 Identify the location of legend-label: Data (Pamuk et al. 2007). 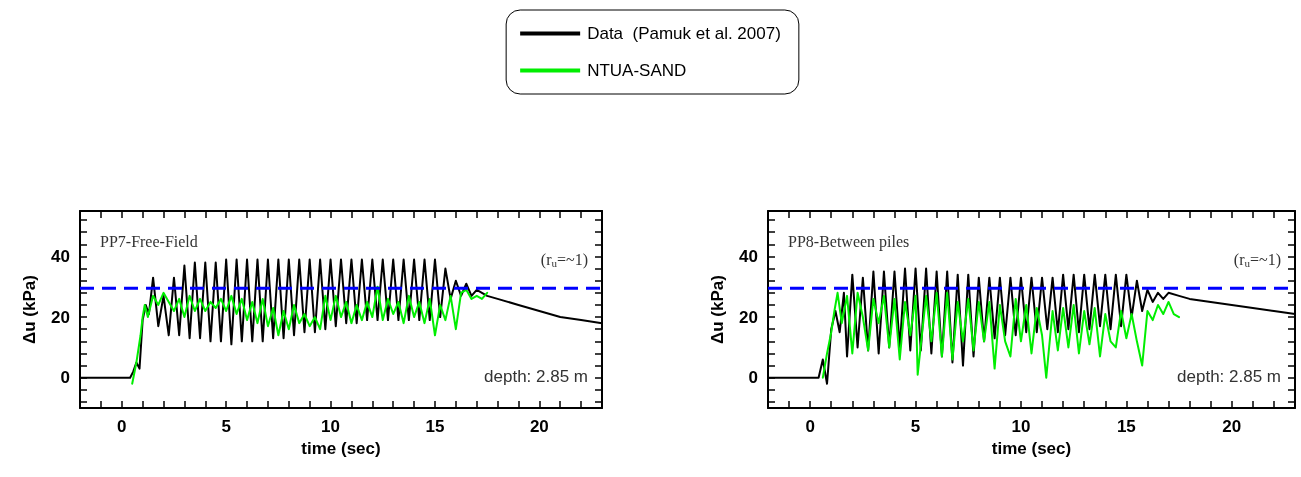
(684, 33).